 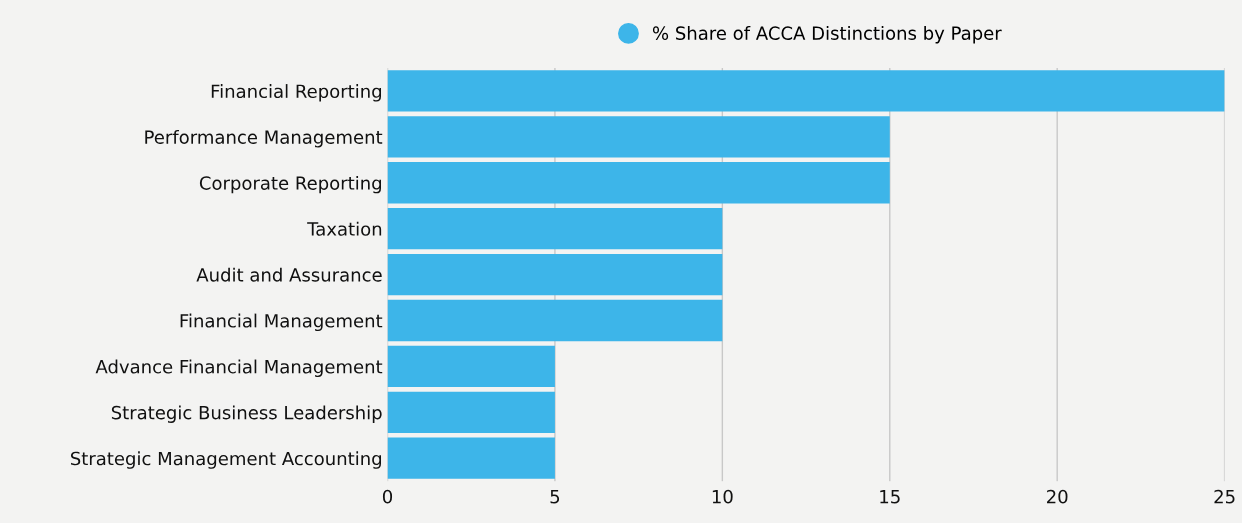 What do you see at coordinates (246, 414) in the screenshot?
I see `y-tick-label: Strategic Business Leadership` at bounding box center [246, 414].